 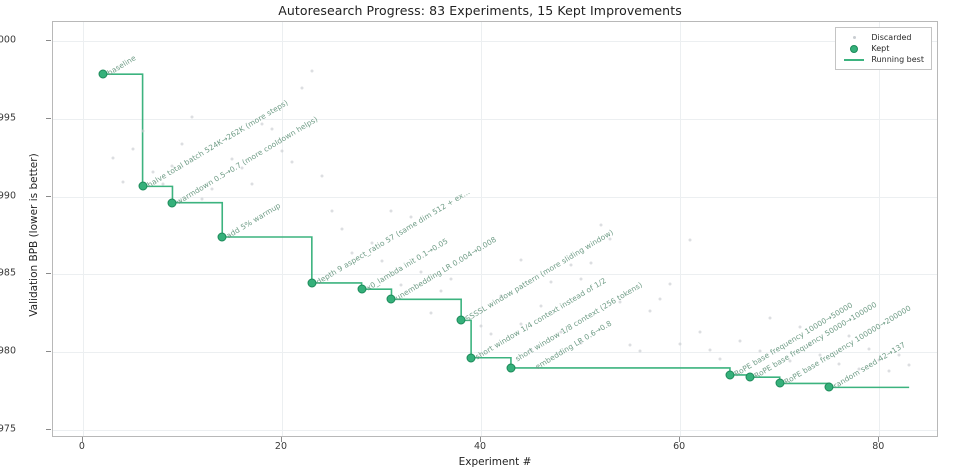 I want to click on legend-item-kept: Kept, so click(x=882, y=48).